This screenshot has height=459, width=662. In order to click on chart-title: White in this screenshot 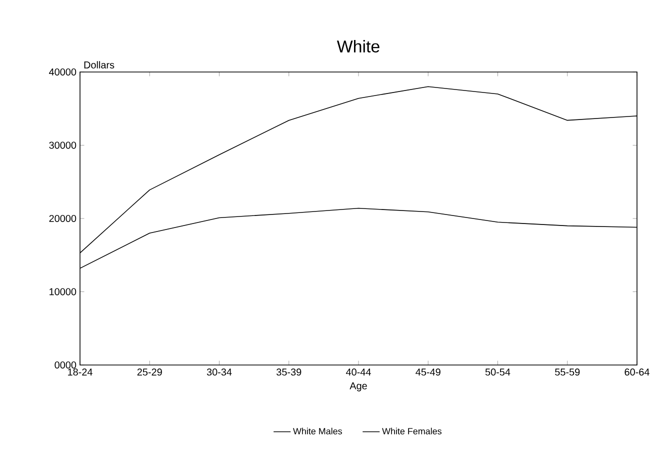, I will do `click(358, 46)`.